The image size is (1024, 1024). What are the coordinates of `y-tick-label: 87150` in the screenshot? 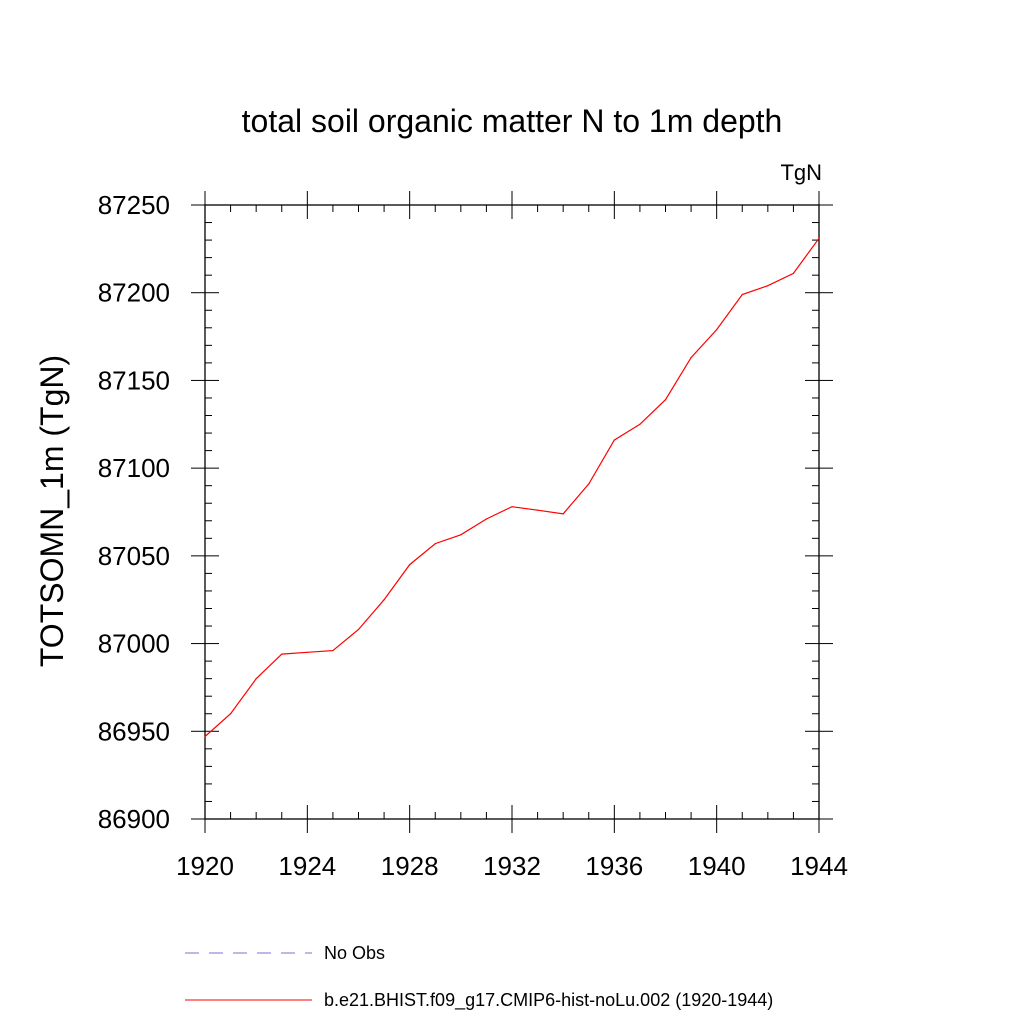 It's located at (134, 380).